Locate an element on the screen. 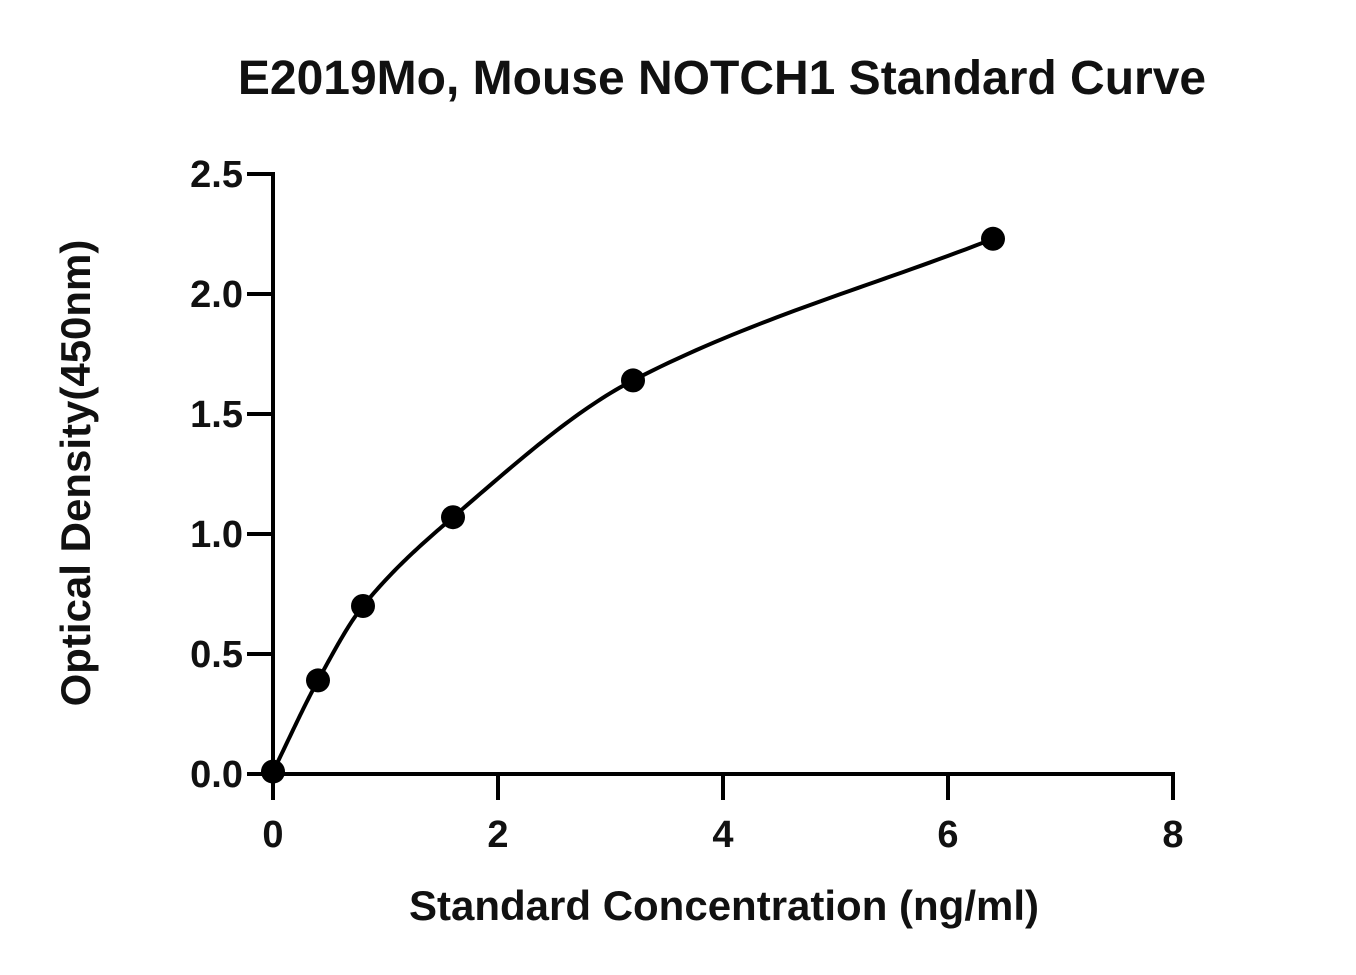 Image resolution: width=1356 pixels, height=975 pixels. y-tick-label: 0.5 is located at coordinates (216, 655).